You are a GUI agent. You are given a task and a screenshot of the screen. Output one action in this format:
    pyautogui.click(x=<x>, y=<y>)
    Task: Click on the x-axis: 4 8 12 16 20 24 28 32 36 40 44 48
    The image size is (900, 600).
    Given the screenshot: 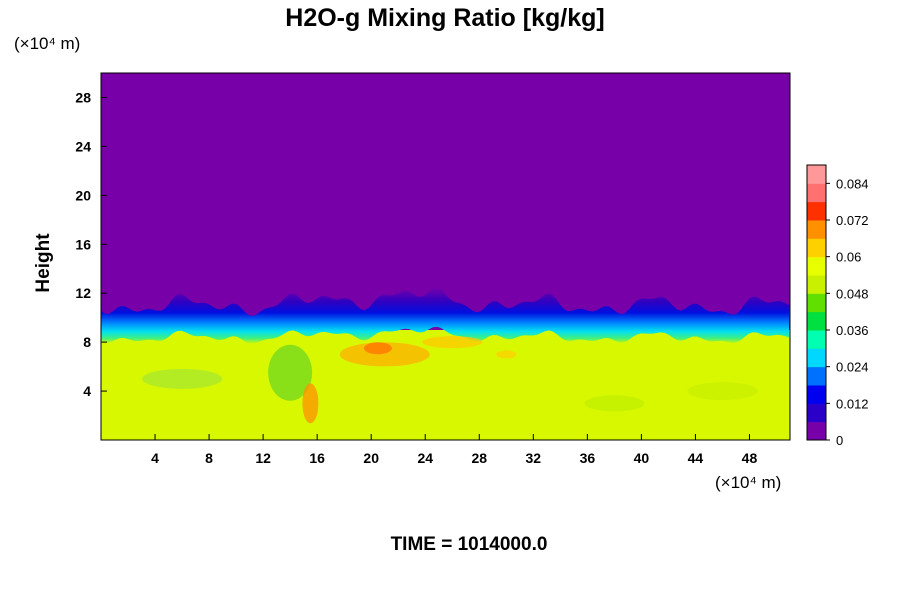 What is the action you would take?
    pyautogui.click(x=454, y=450)
    